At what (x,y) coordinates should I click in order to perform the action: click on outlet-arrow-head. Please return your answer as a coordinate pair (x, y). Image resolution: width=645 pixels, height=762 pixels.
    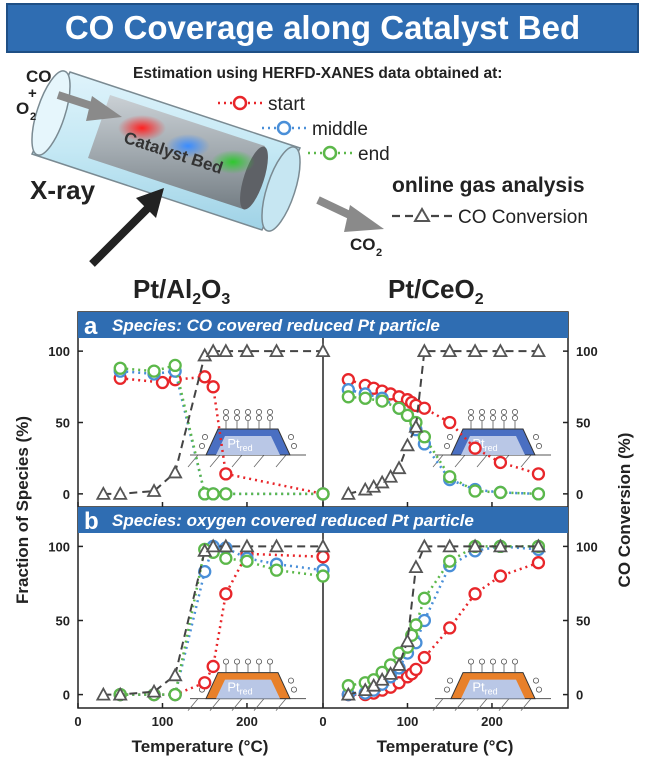
    Looking at the image, I should click on (364, 218).